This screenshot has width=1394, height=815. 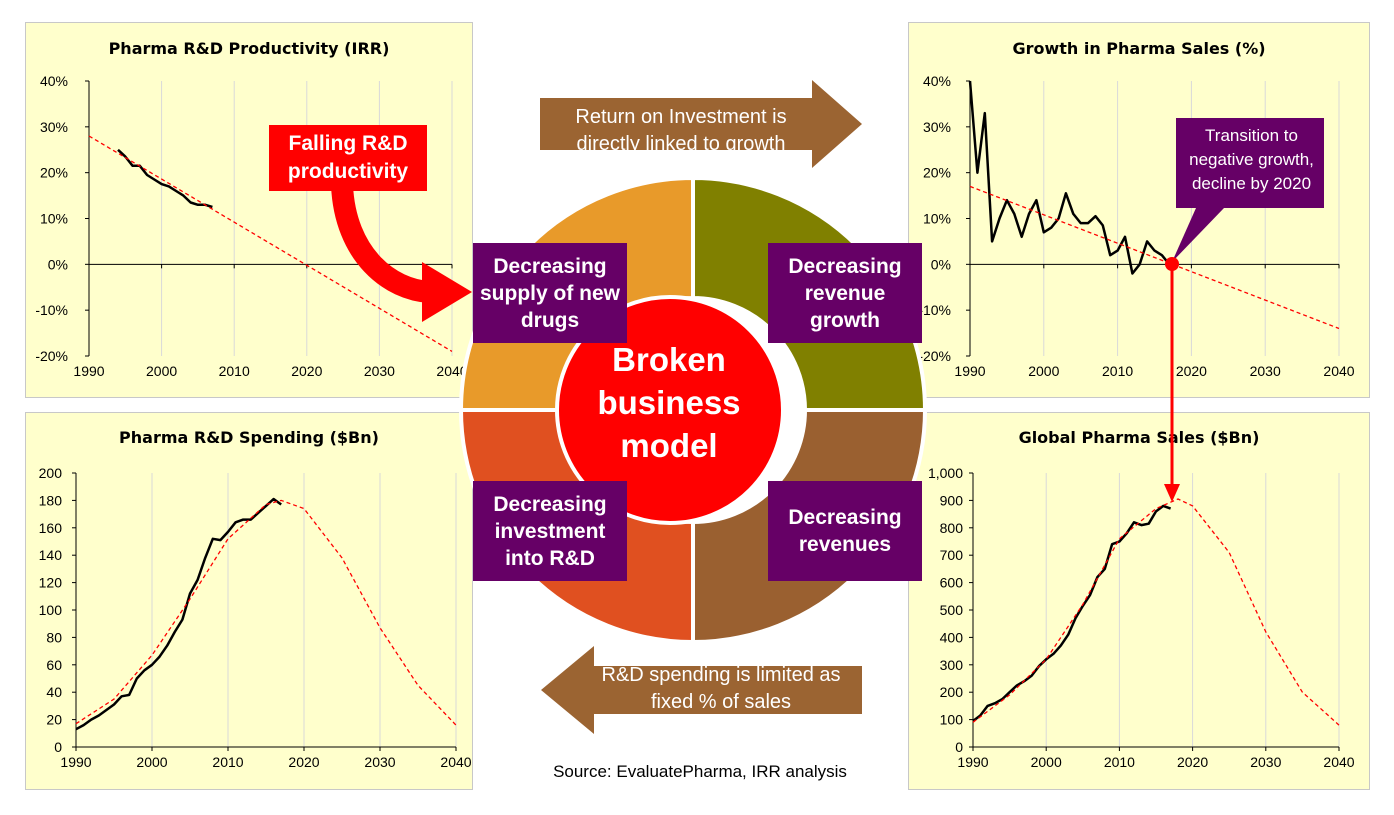 I want to click on chart-title: Pharma R&D Spending ($Bn), so click(x=249, y=437).